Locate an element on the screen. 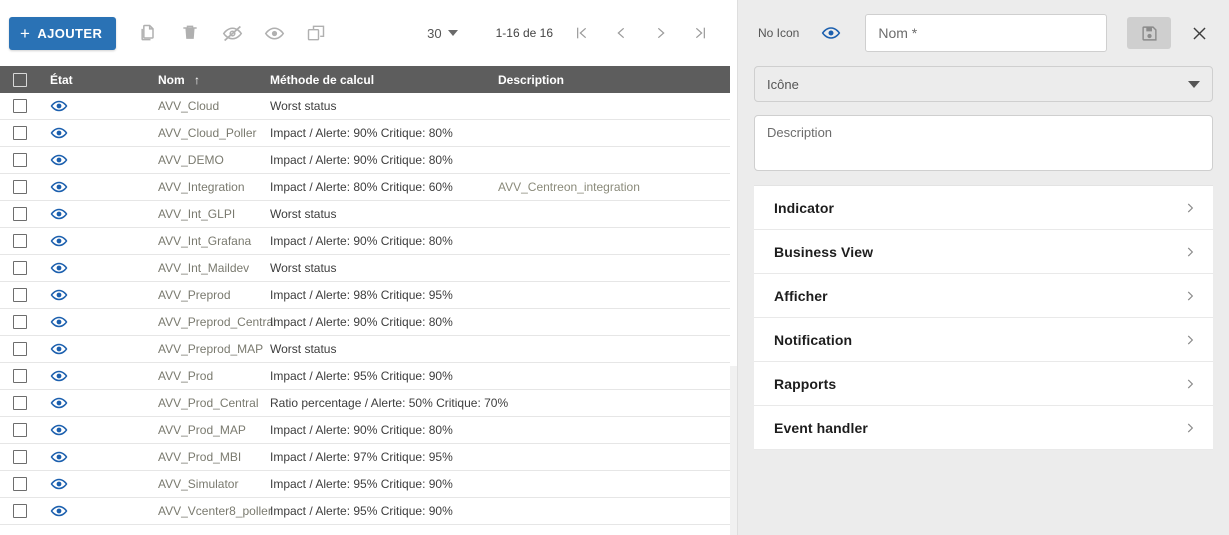 This screenshot has width=1229, height=535. eye-off-icon is located at coordinates (232, 33).